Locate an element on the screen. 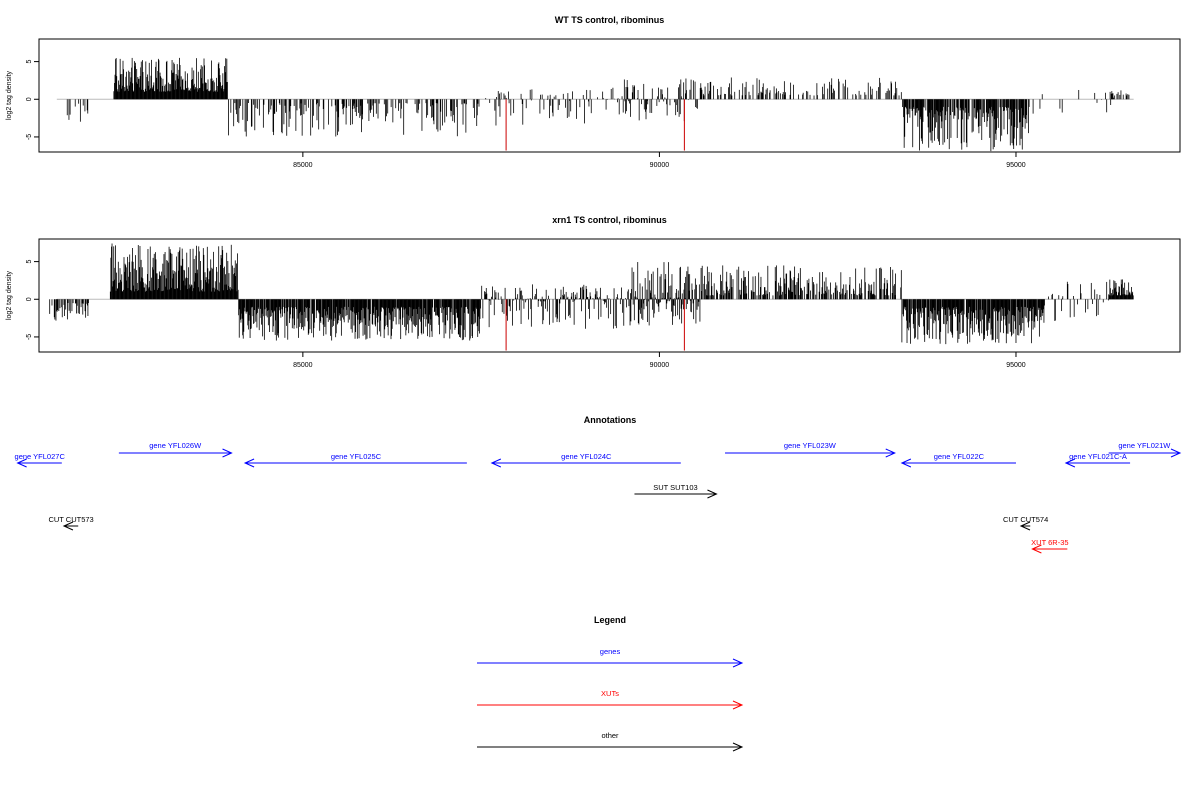 The height and width of the screenshot is (800, 1200). annotation-feature: gene YFL021C-A is located at coordinates (1097, 460).